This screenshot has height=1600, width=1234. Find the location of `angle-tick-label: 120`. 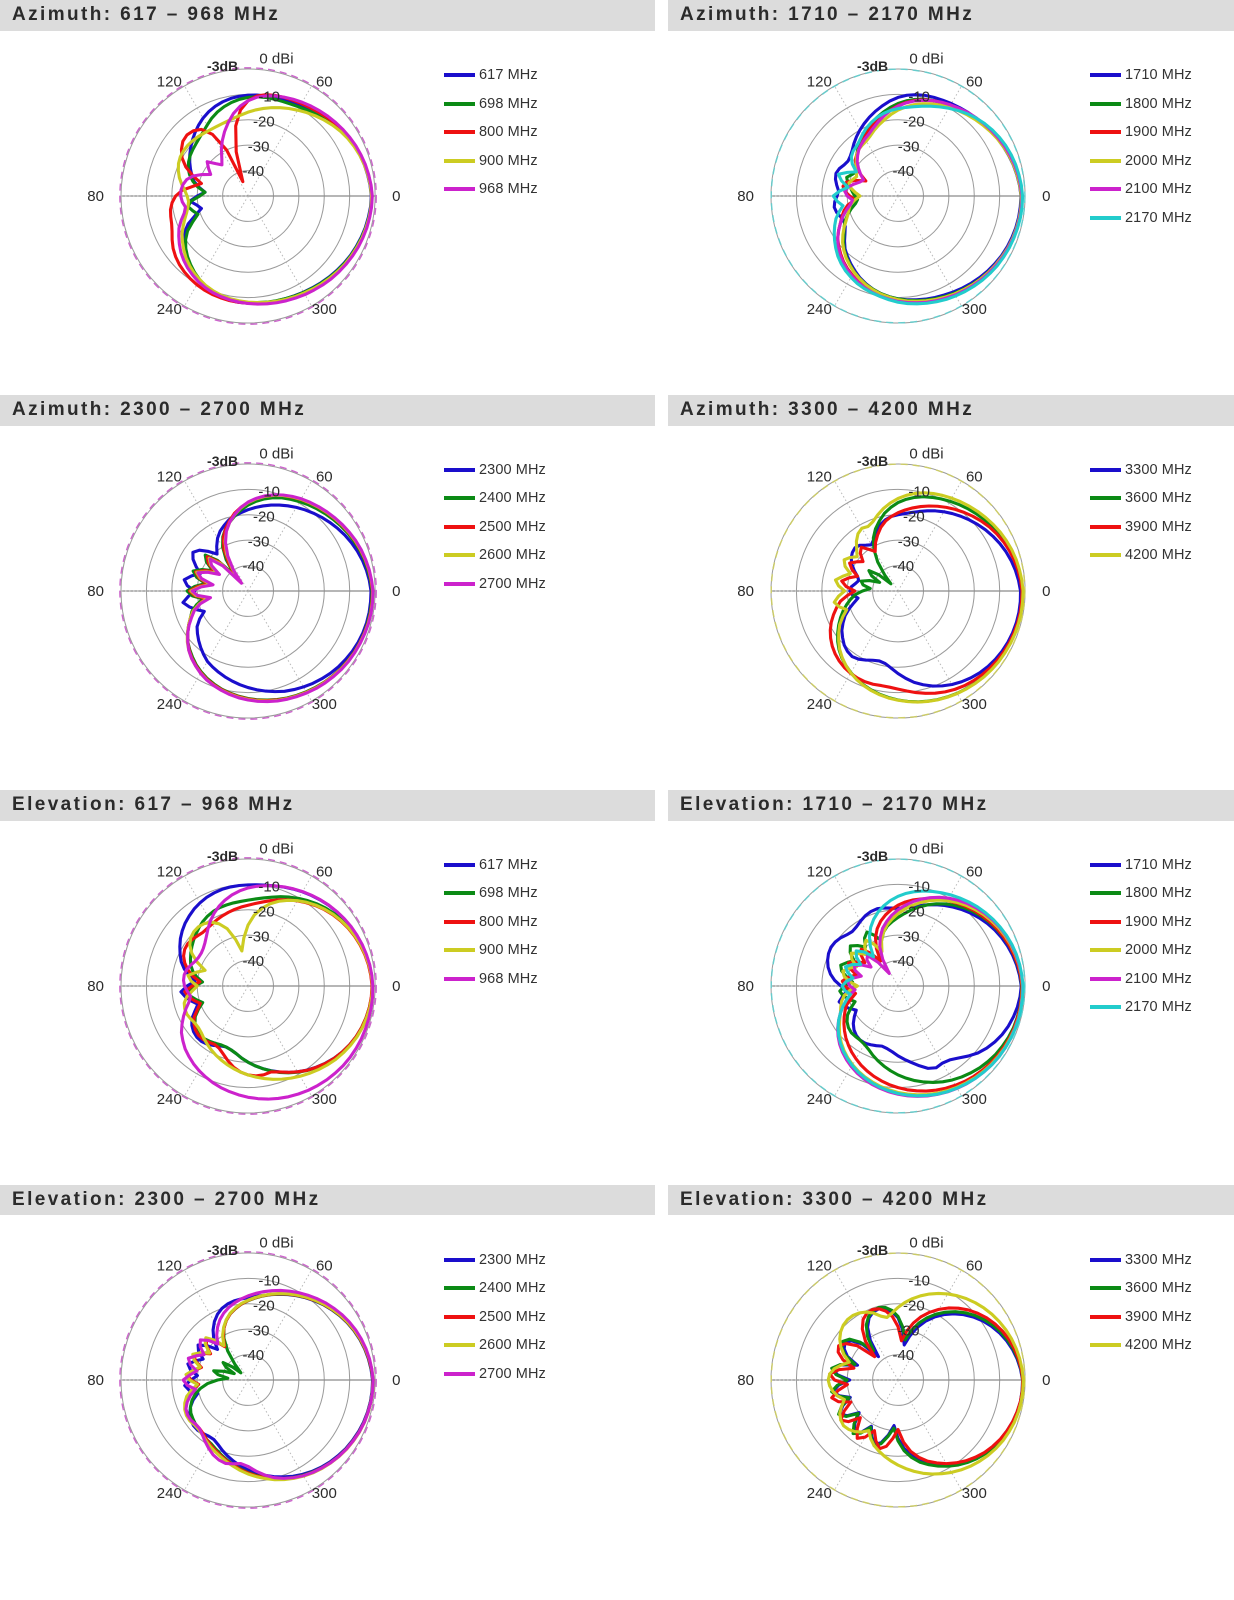

angle-tick-label: 120 is located at coordinates (169, 82).